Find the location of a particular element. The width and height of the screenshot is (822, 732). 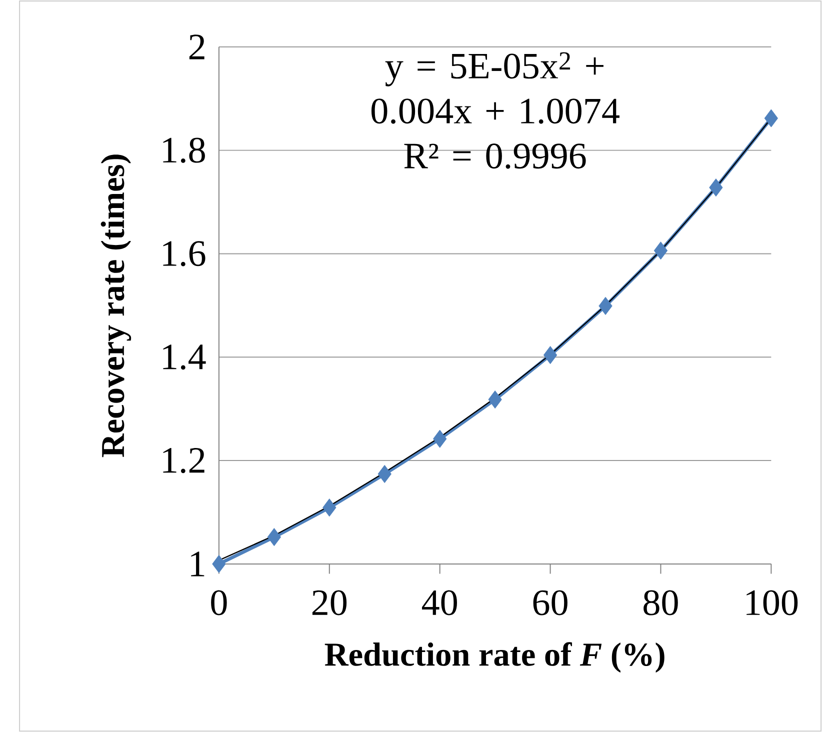

x-tick-label: 60 is located at coordinates (550, 603).